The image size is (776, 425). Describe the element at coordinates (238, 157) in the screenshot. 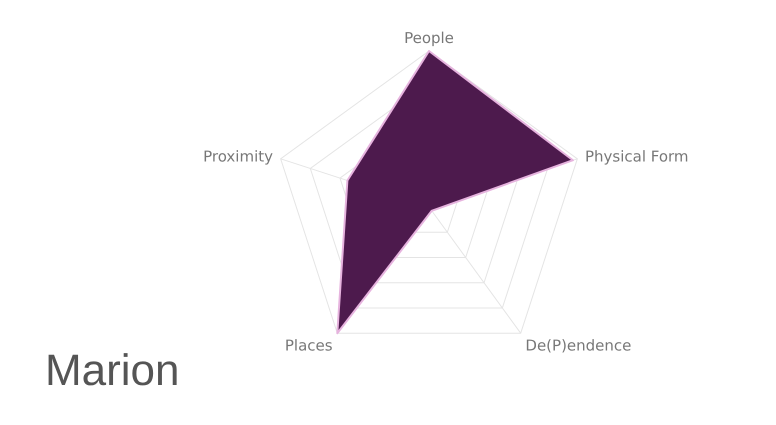

I see `spoke-label: Proximity` at that location.